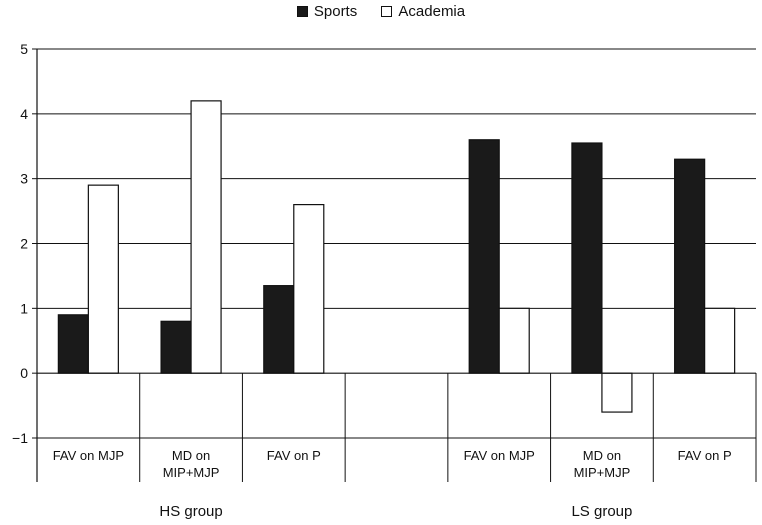 This screenshot has width=762, height=525. Describe the element at coordinates (335, 11) in the screenshot. I see `legend-label-sports: Sports` at that location.